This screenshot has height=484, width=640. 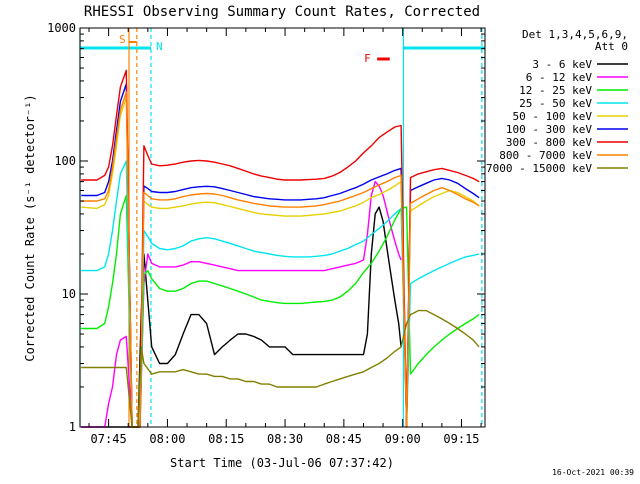 I want to click on legend-label-4: 50 - 100 keV, so click(x=553, y=116).